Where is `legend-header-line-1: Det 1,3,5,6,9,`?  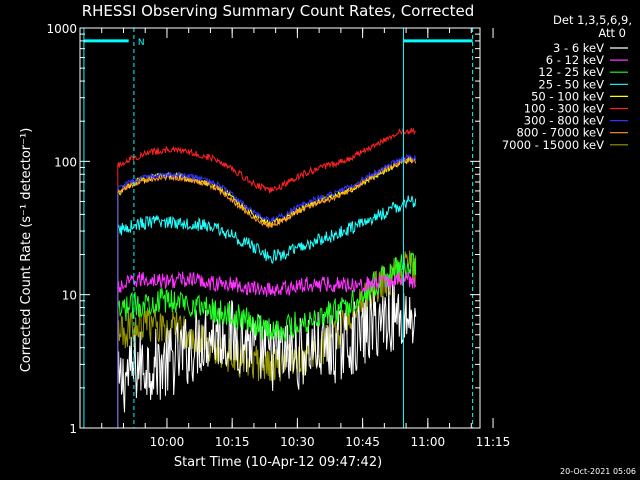 legend-header-line-1: Det 1,3,5,6,9, is located at coordinates (592, 20).